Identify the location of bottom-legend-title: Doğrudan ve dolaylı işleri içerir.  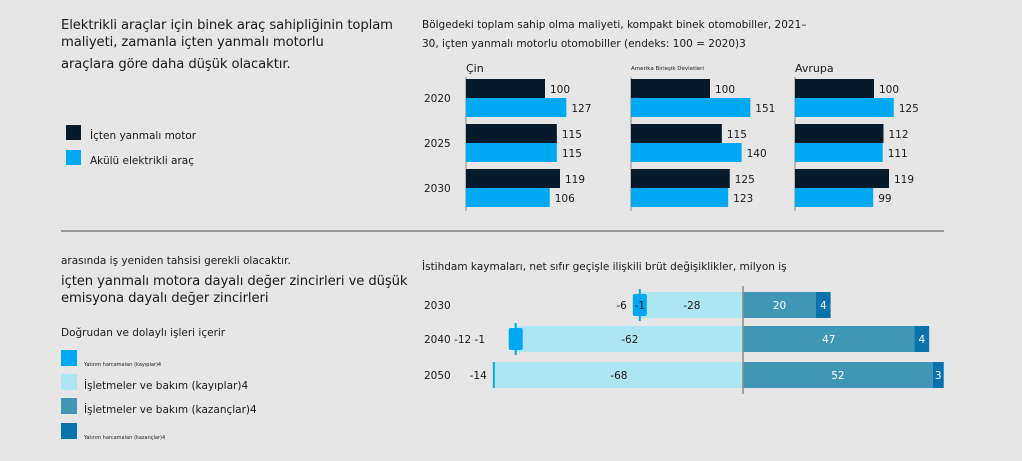
(143, 333).